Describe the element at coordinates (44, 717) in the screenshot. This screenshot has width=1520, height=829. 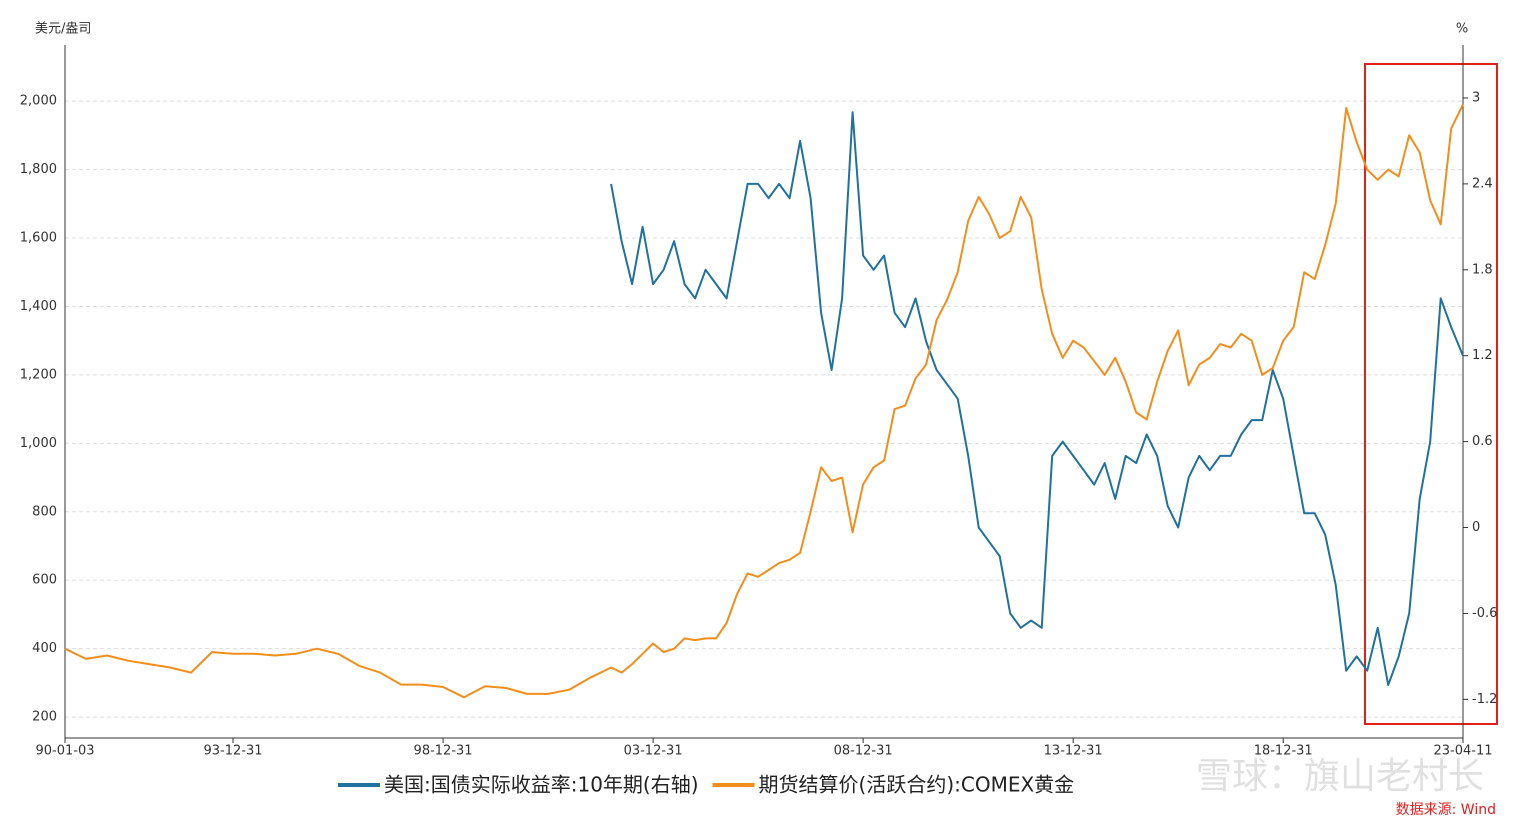
I see `y-tick-label: 200` at that location.